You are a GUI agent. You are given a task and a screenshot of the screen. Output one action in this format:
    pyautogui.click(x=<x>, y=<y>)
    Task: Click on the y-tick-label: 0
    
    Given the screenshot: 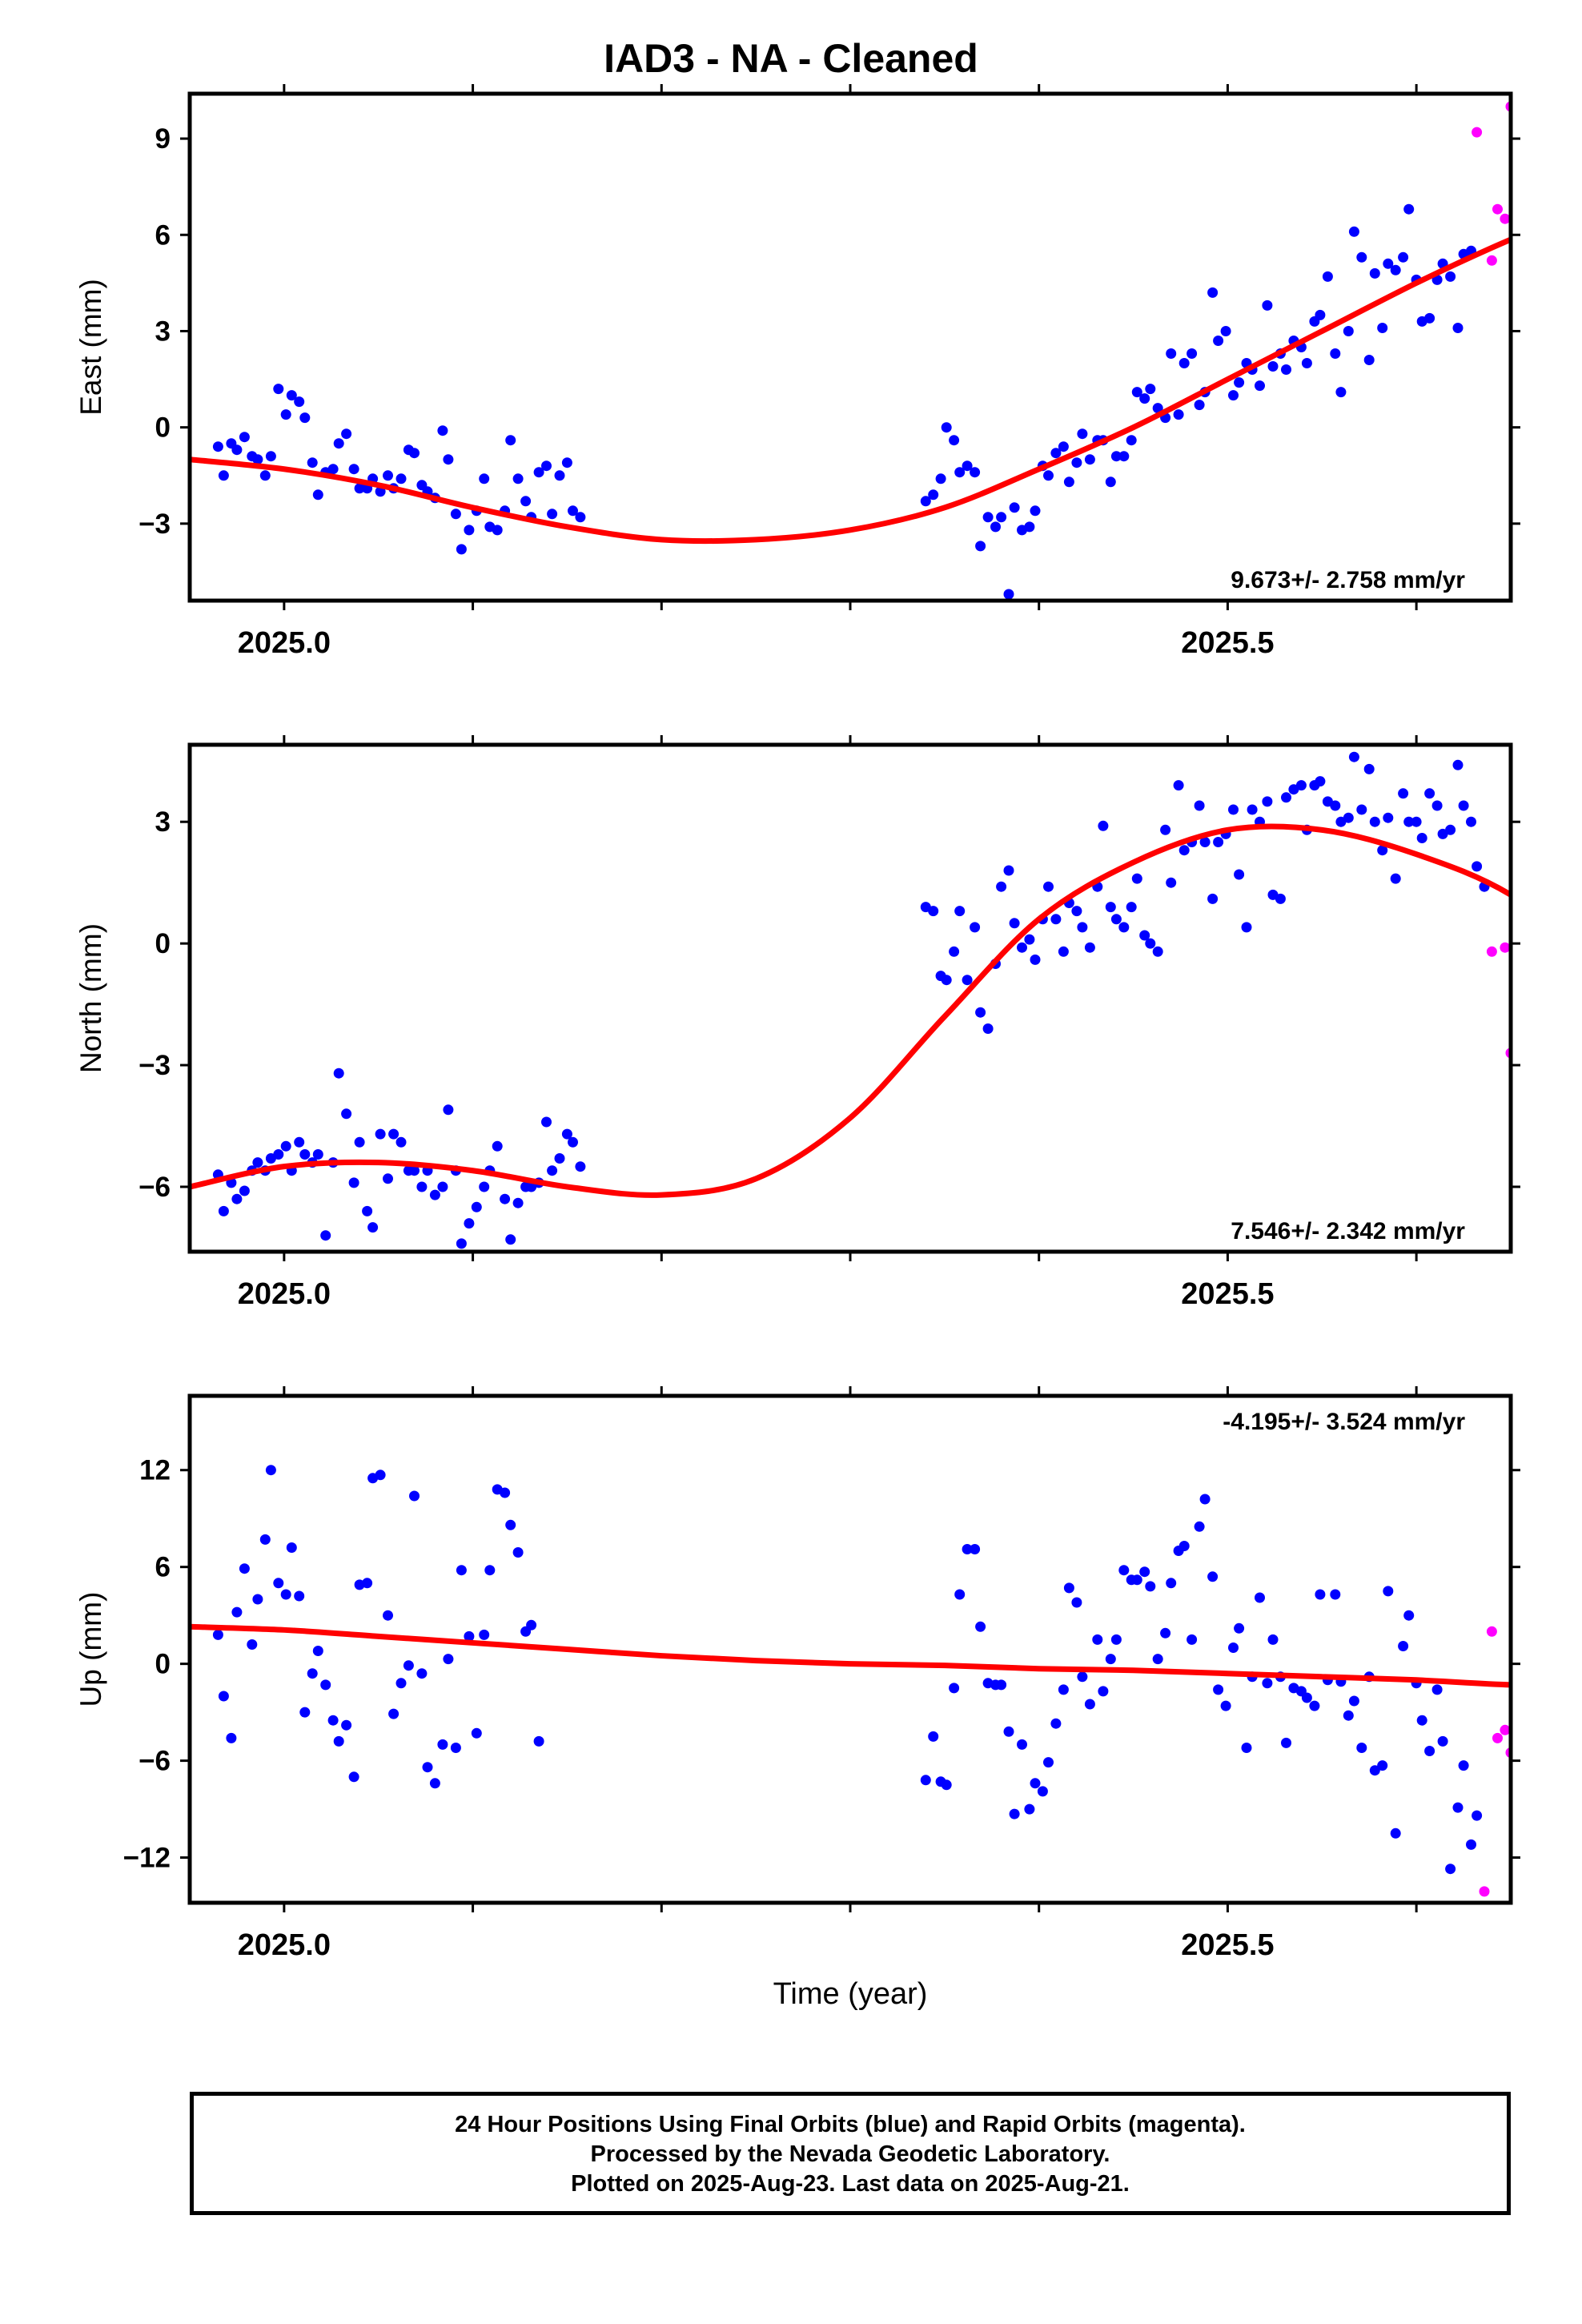 What is the action you would take?
    pyautogui.click(x=163, y=944)
    